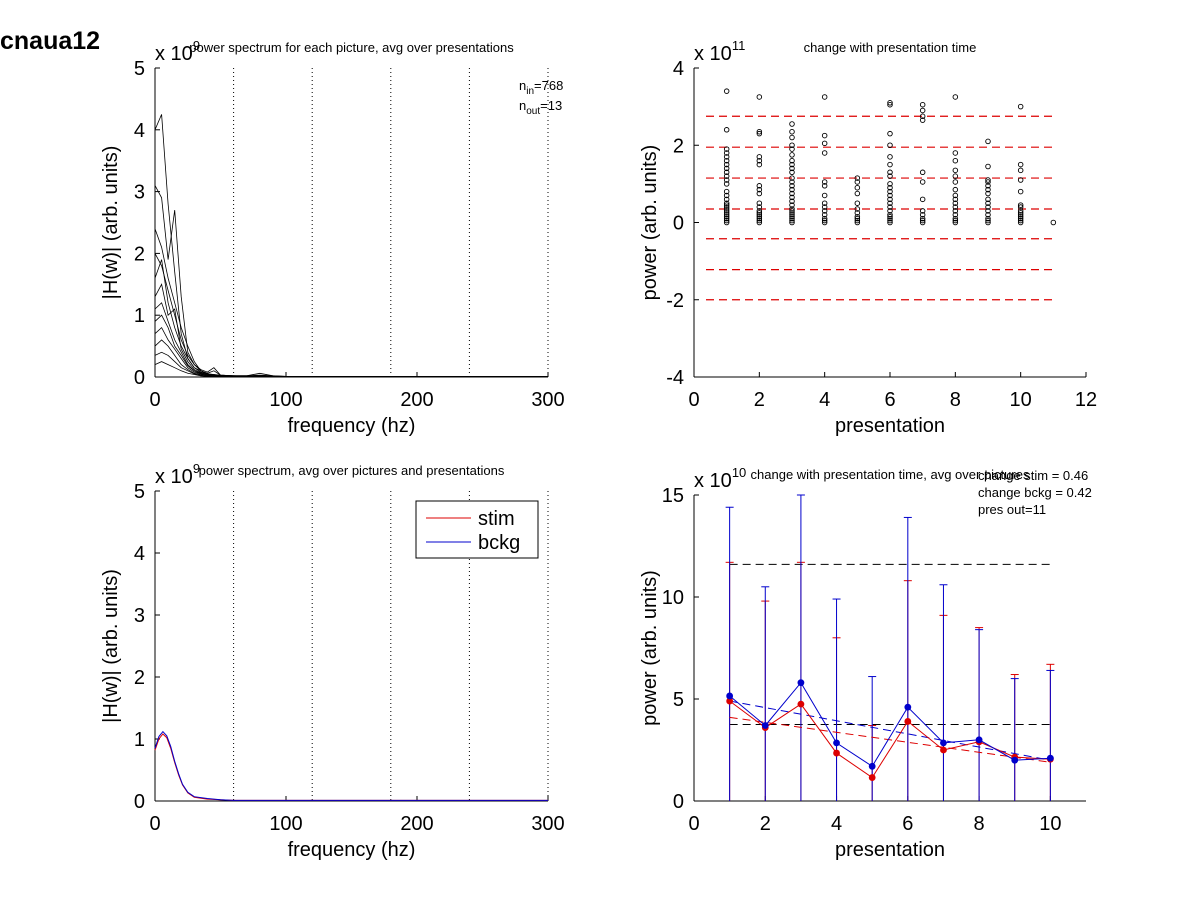  What do you see at coordinates (890, 426) in the screenshot?
I see `x-axis-label: presentation` at bounding box center [890, 426].